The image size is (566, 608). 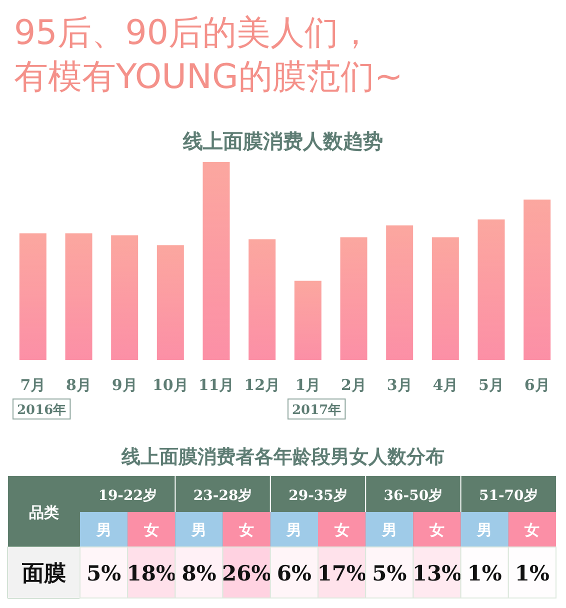 I want to click on x-tick-label: 10月, so click(x=170, y=385).